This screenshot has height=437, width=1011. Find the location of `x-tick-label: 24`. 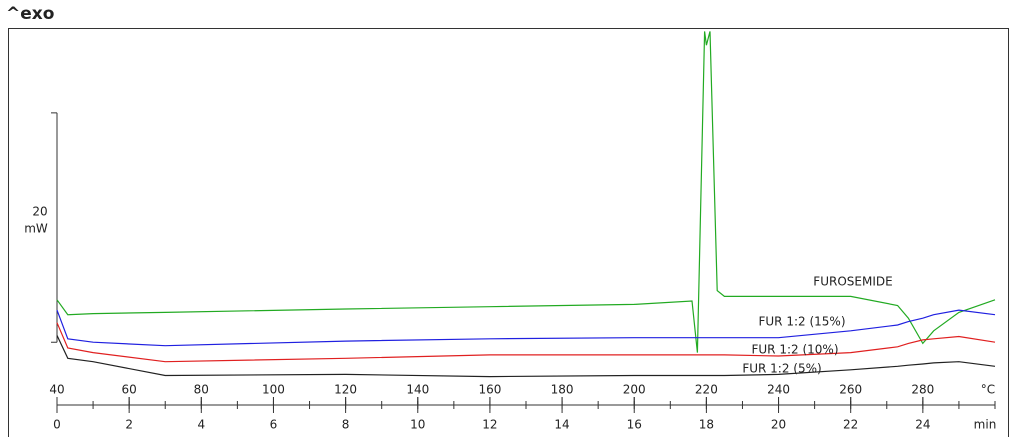

x-tick-label: 24 is located at coordinates (922, 425).